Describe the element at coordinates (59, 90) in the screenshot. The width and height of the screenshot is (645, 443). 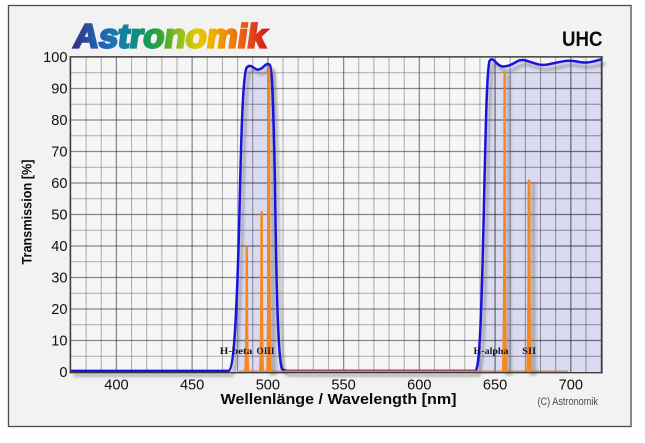
I see `svg-text: 90` at that location.